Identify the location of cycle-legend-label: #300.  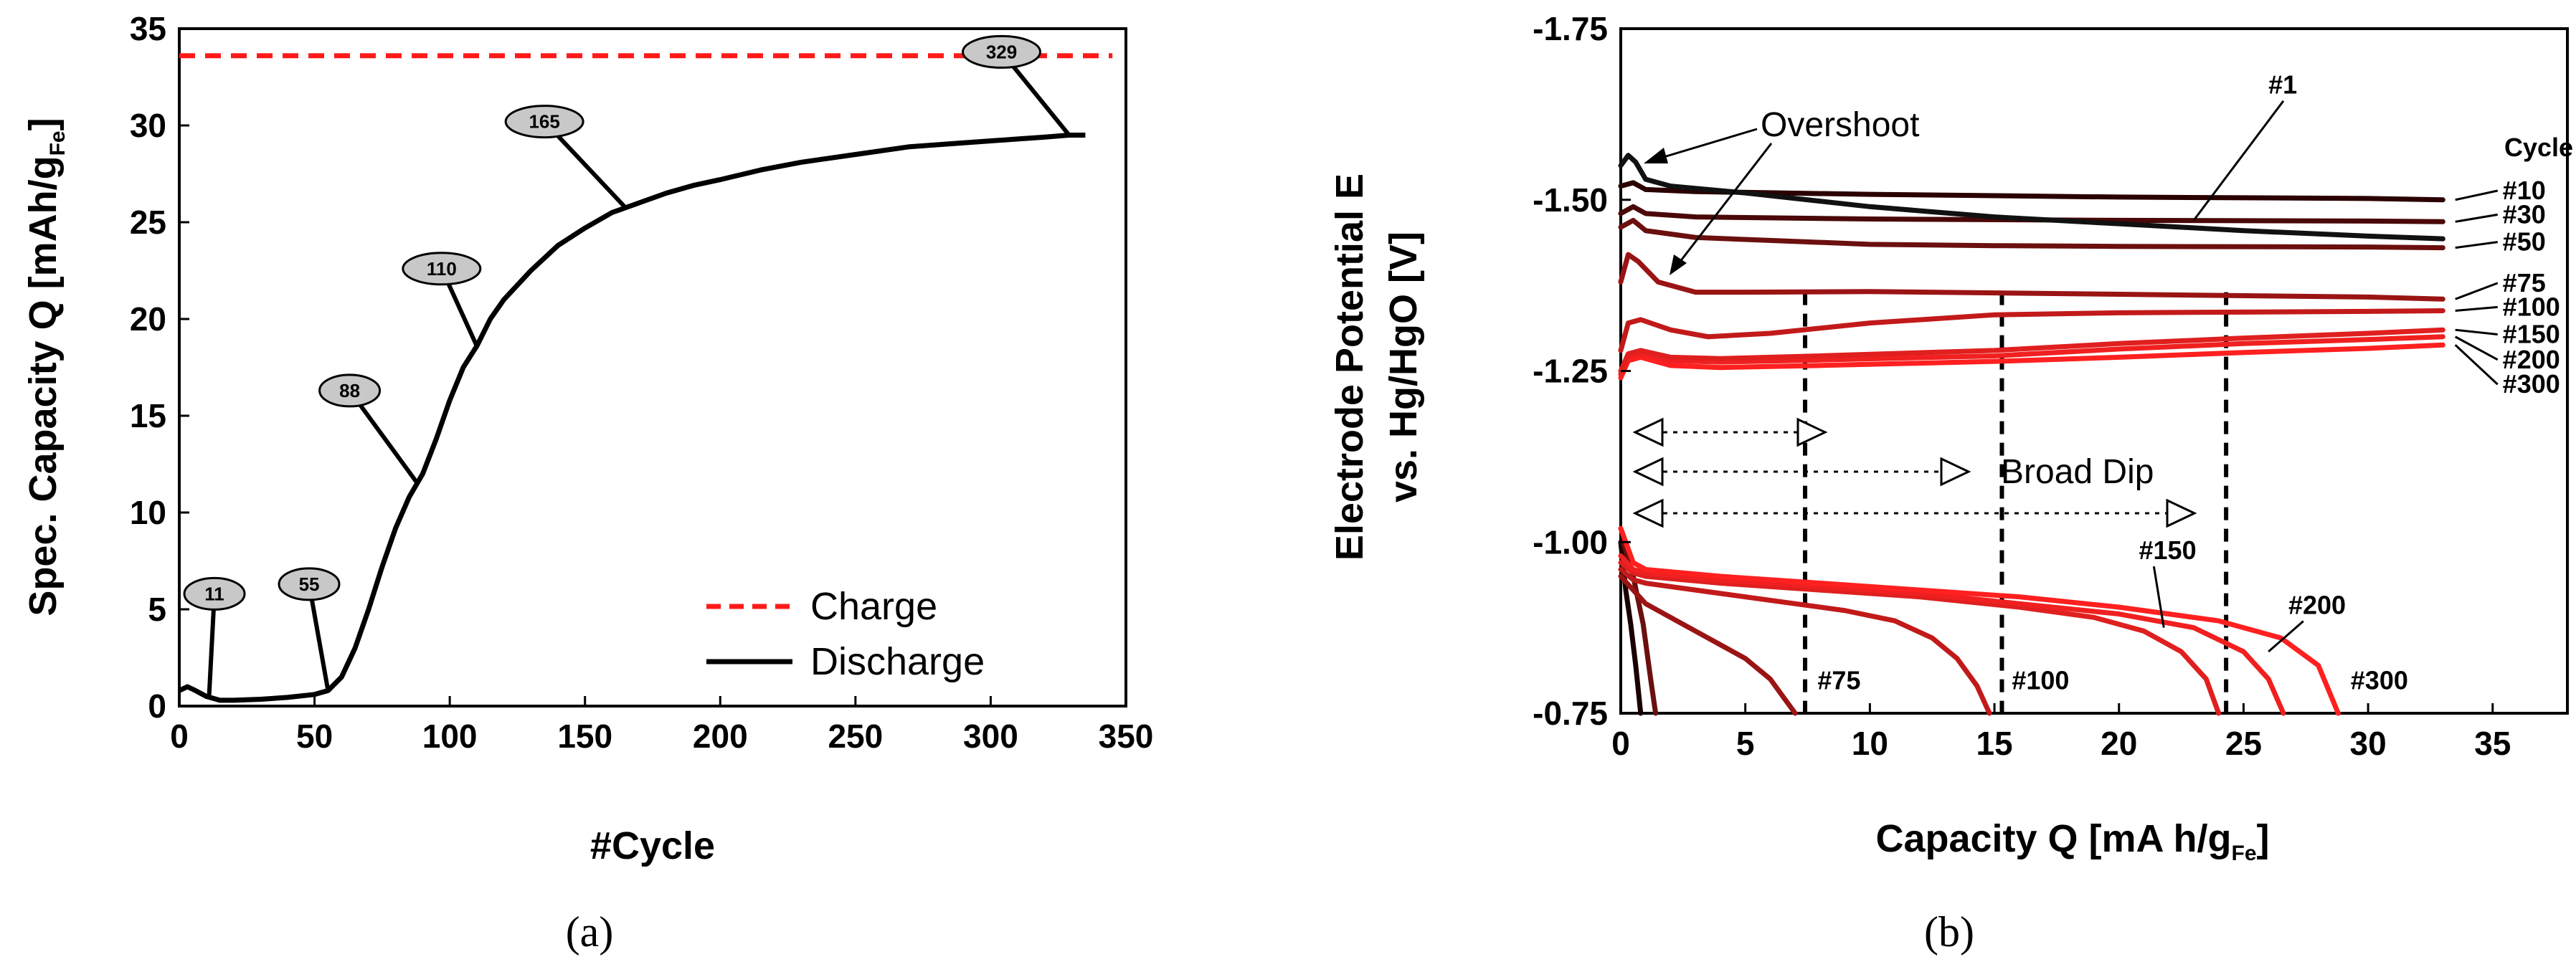
(2531, 384).